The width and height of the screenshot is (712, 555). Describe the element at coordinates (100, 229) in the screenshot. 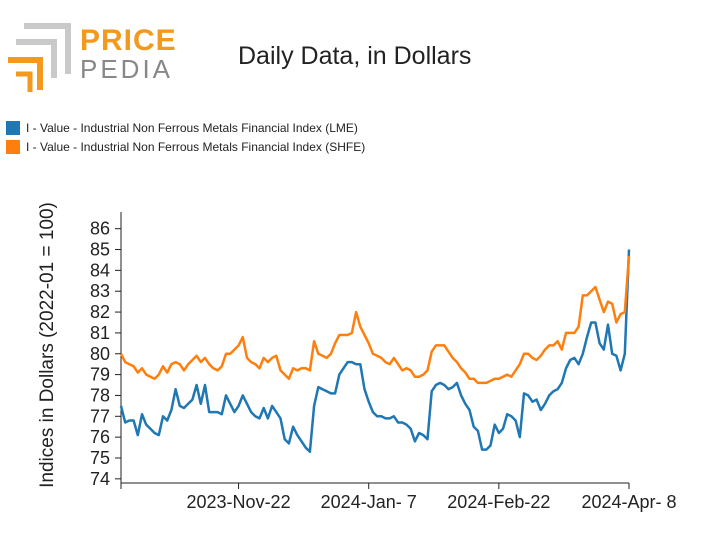

I see `y-tick-label: 86` at that location.